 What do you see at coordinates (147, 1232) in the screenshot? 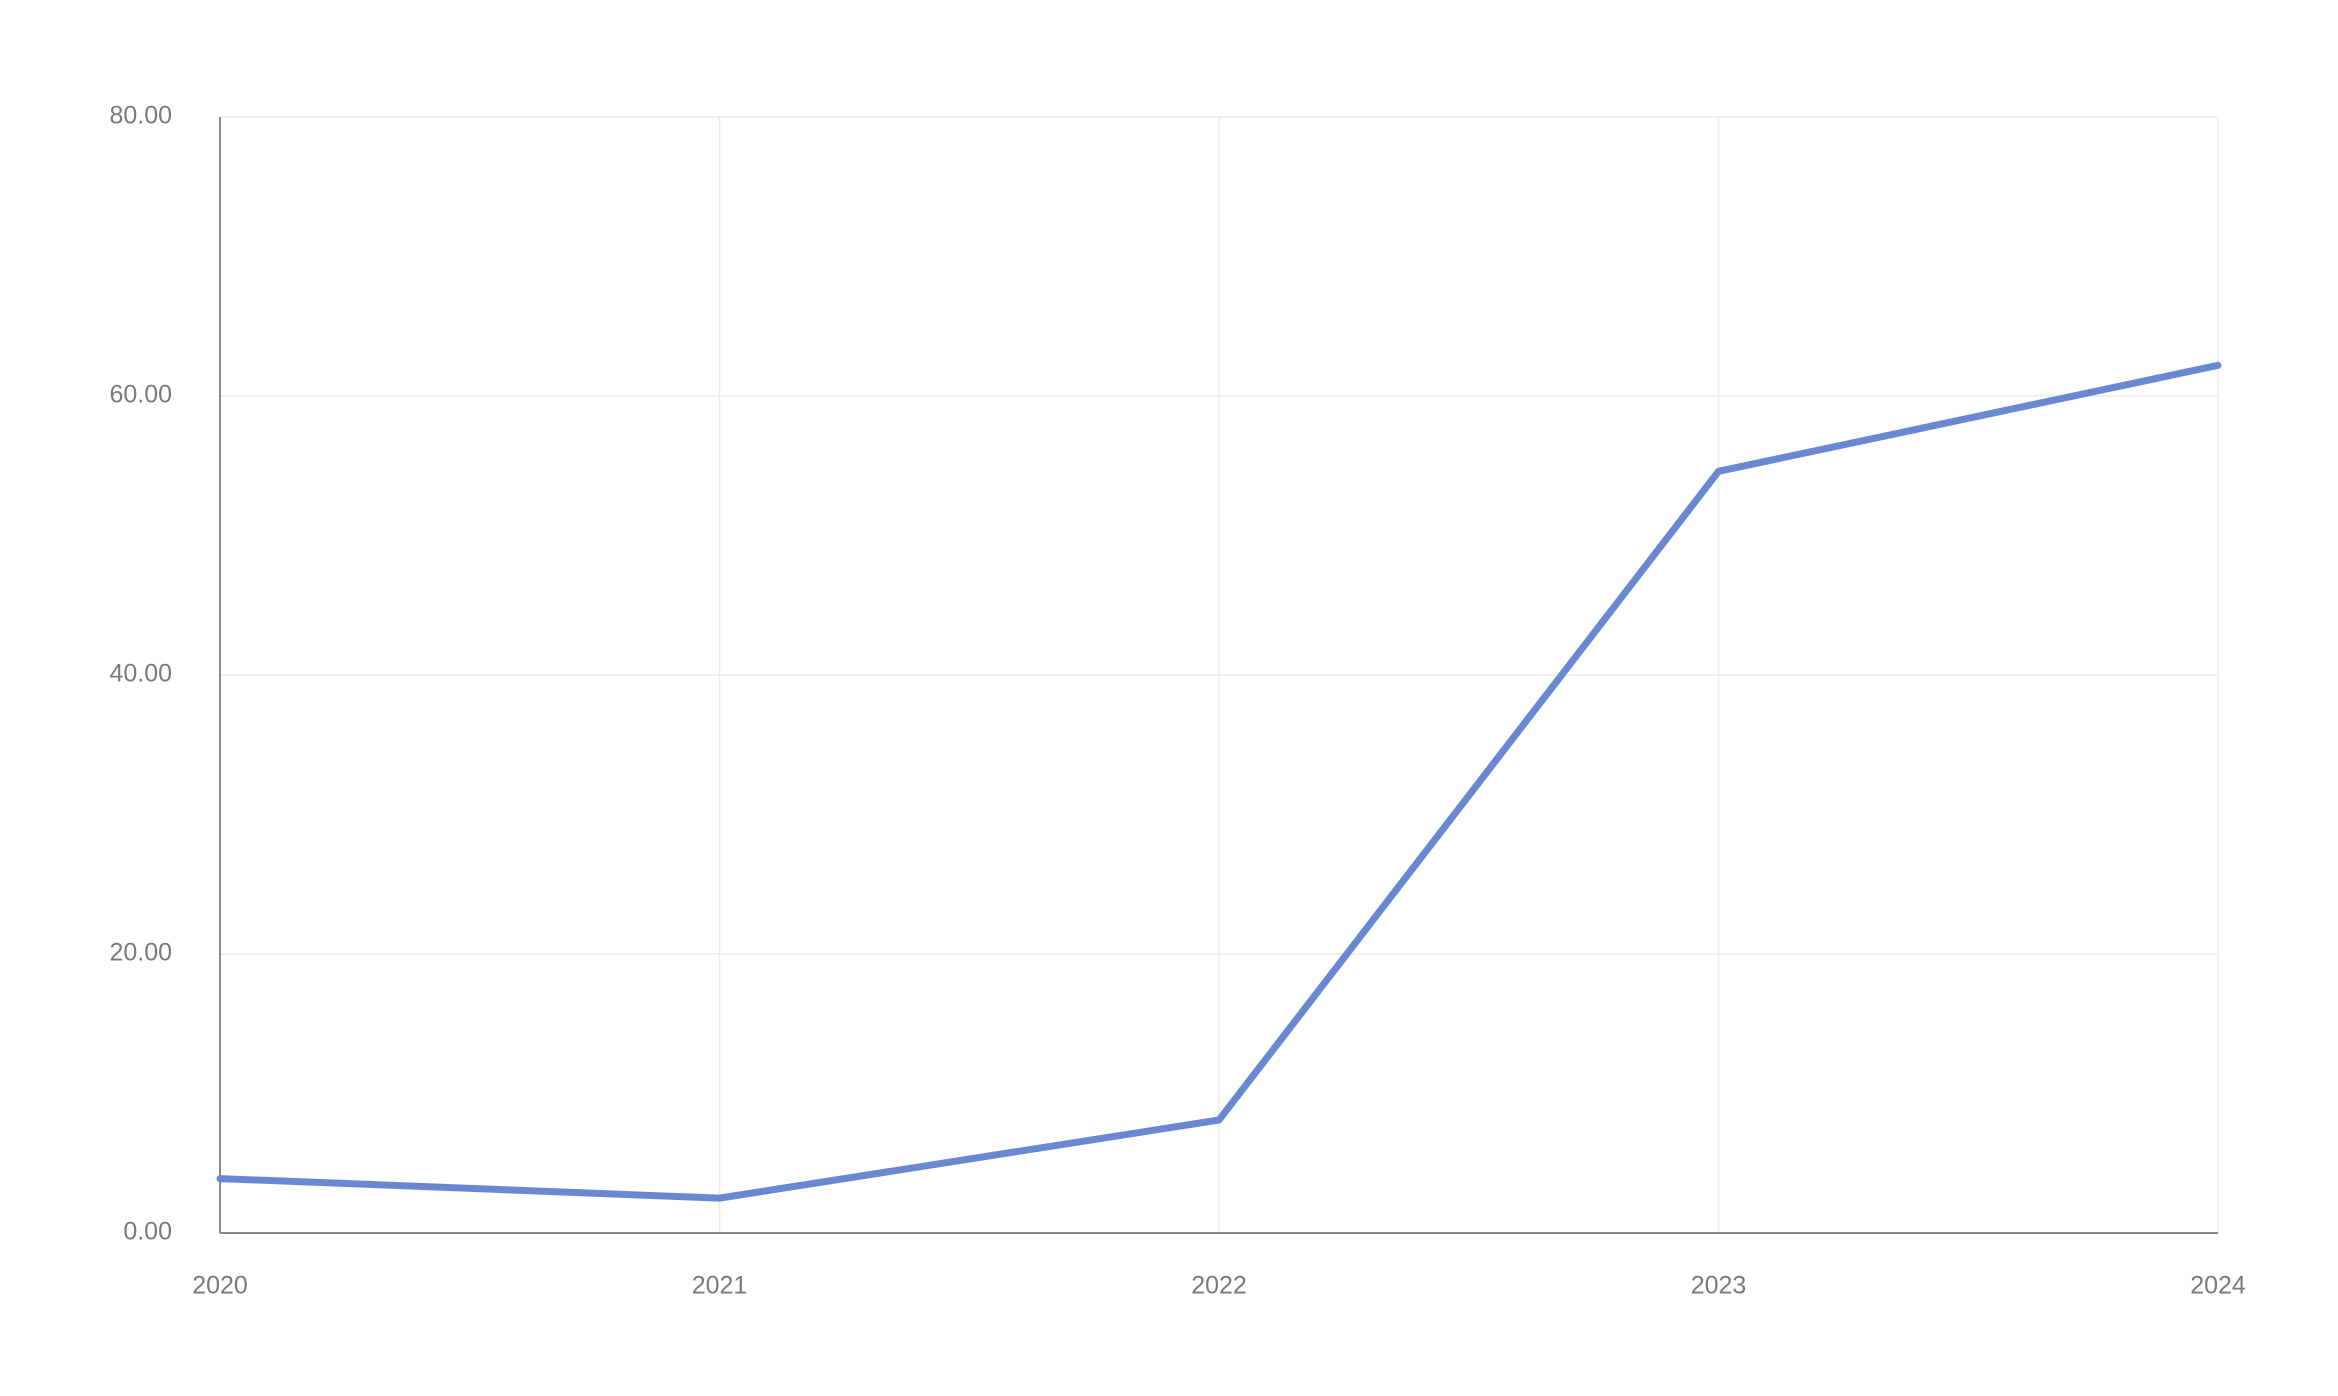
I see `y-tick-label: 0.00` at bounding box center [147, 1232].